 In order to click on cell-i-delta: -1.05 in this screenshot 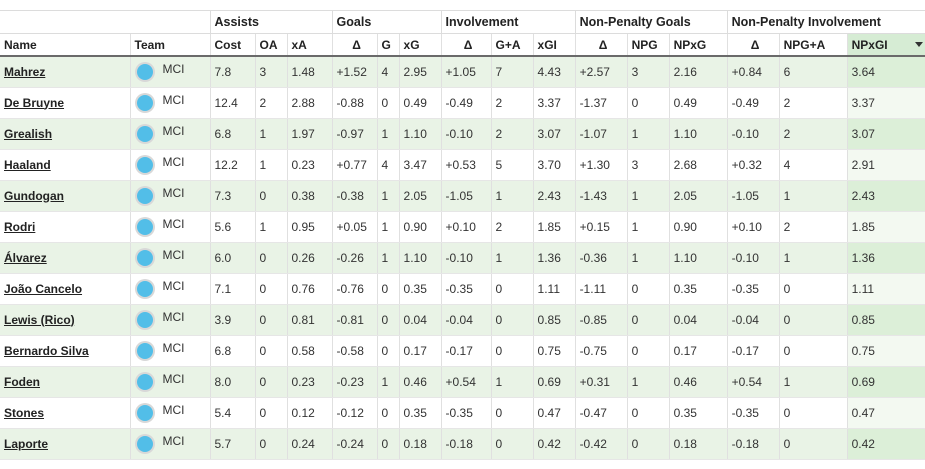, I will do `click(466, 196)`.